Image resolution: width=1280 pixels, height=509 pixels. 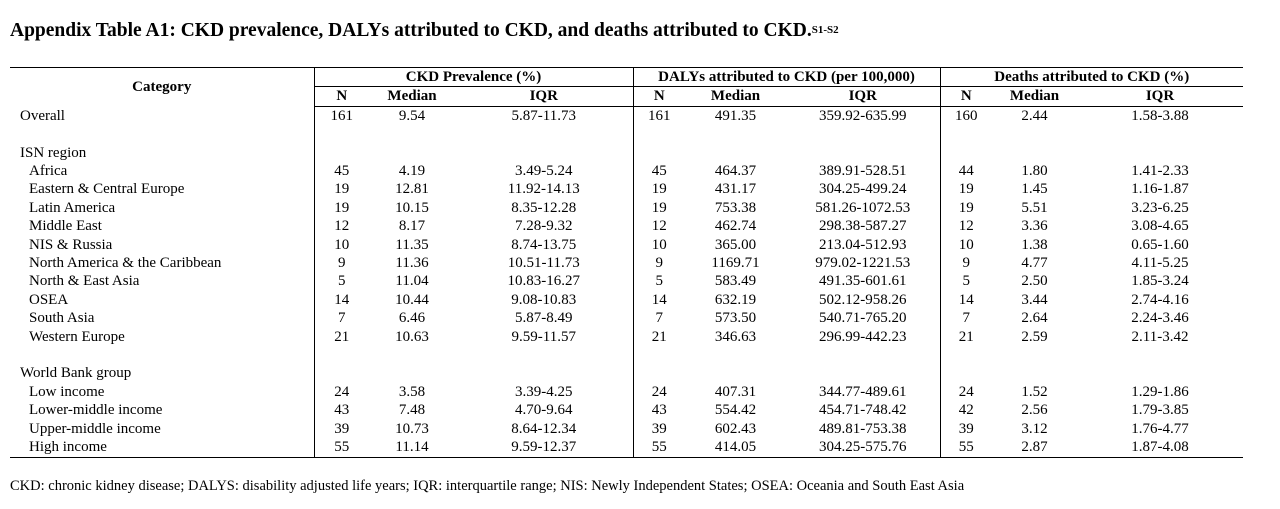 I want to click on cell-iqr: 296.99-442.23, so click(x=863, y=337).